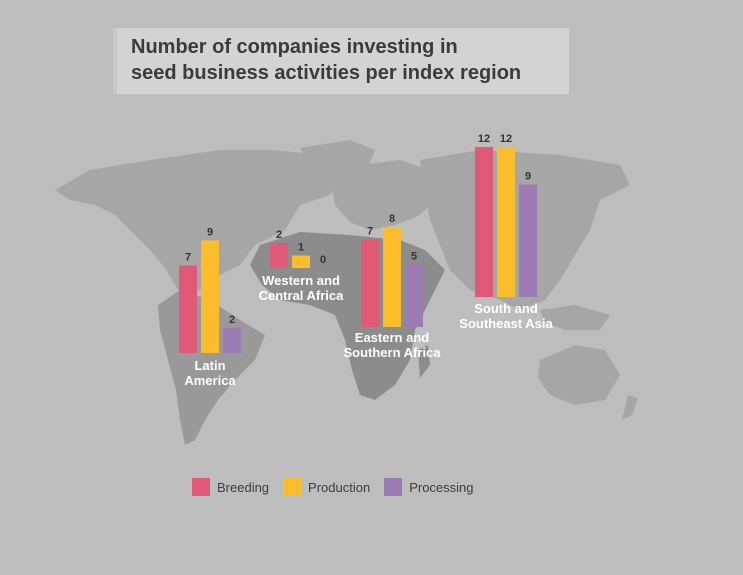  I want to click on bar-eastern-and-southern-africa-breeding, so click(370, 283).